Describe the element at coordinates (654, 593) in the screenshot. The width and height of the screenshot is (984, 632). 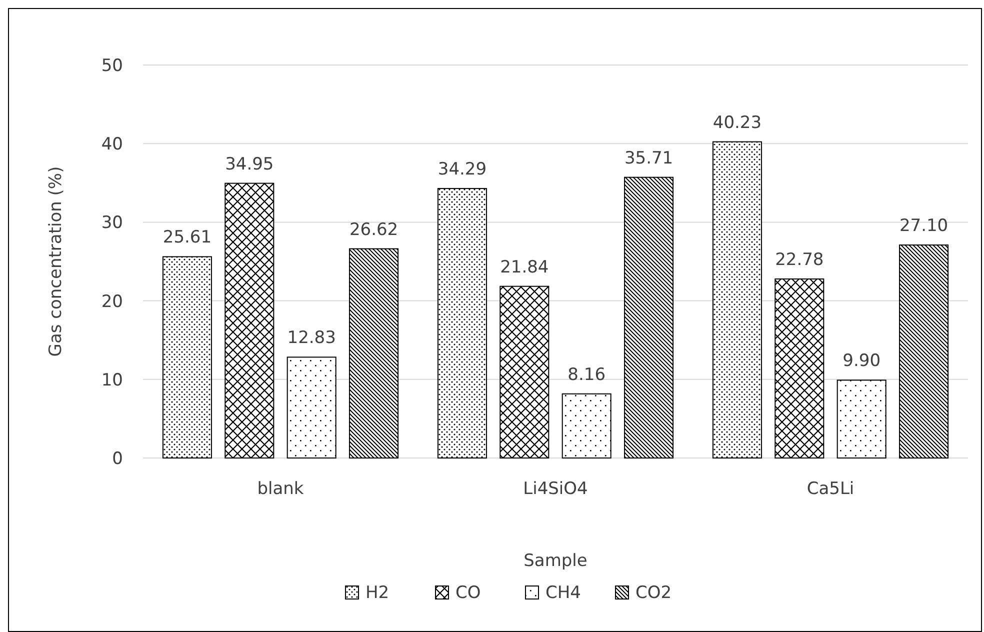
I see `legend-label: CO2` at that location.